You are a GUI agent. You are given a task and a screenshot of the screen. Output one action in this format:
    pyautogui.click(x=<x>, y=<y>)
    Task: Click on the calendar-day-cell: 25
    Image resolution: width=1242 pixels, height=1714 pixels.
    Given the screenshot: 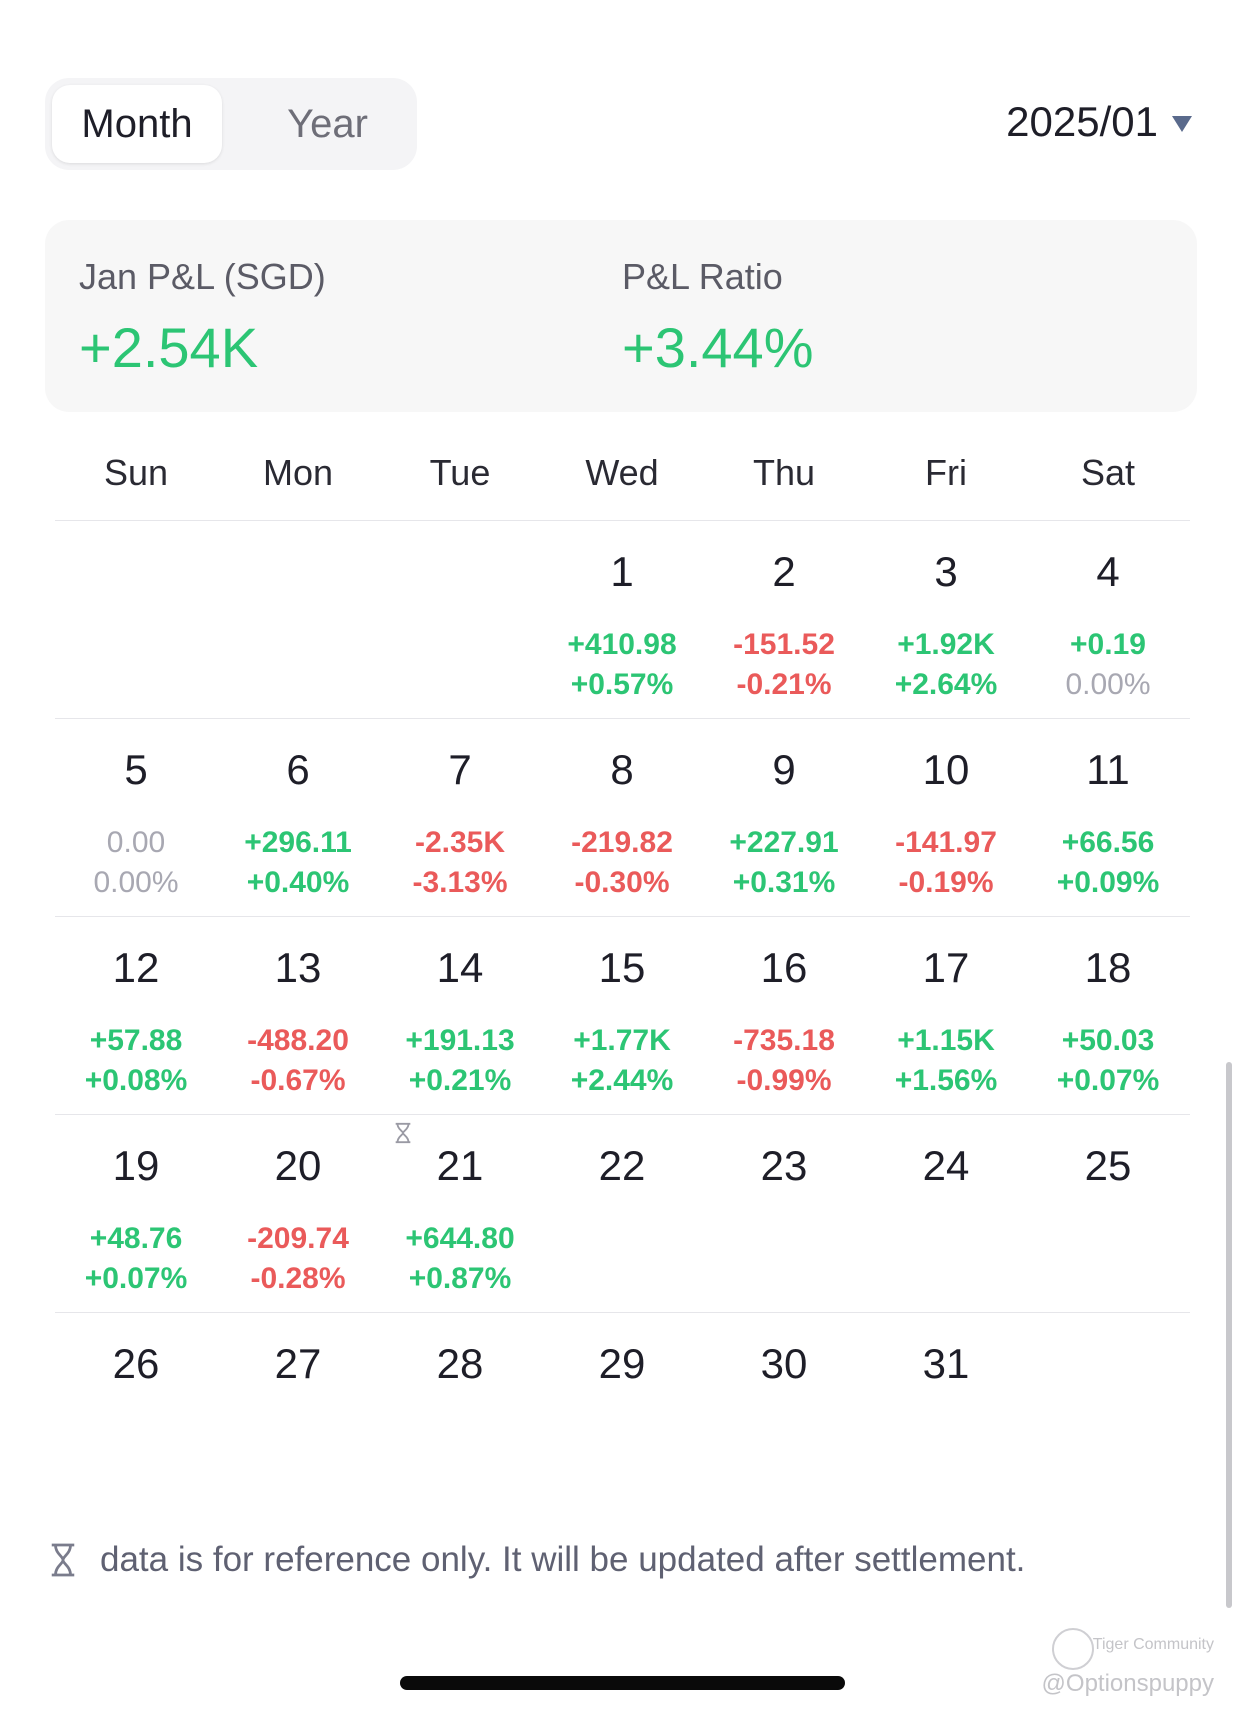 What is the action you would take?
    pyautogui.click(x=1108, y=1213)
    